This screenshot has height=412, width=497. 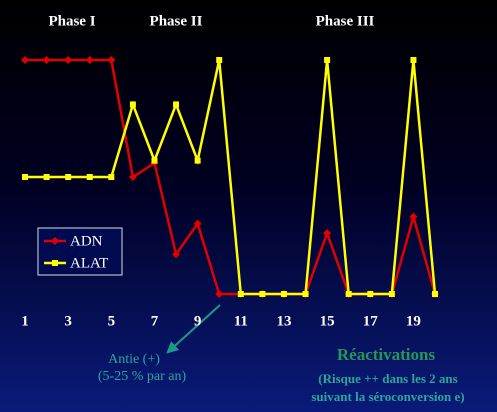 What do you see at coordinates (25, 321) in the screenshot?
I see `x-tick-label: 1` at bounding box center [25, 321].